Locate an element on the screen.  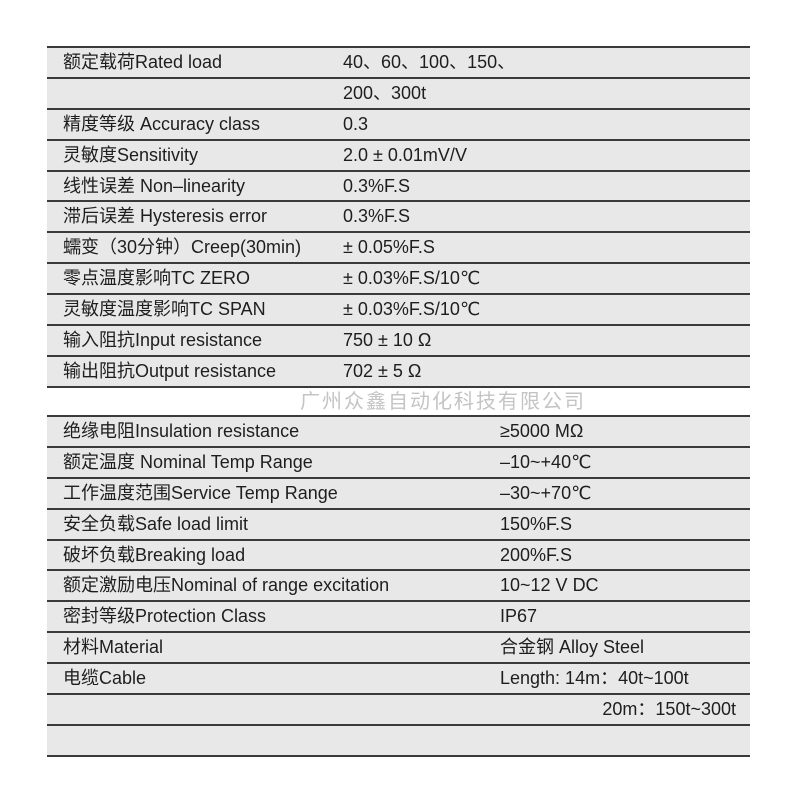
spec-label: 灵敏度温度影响TC SPAN is located at coordinates (164, 309).